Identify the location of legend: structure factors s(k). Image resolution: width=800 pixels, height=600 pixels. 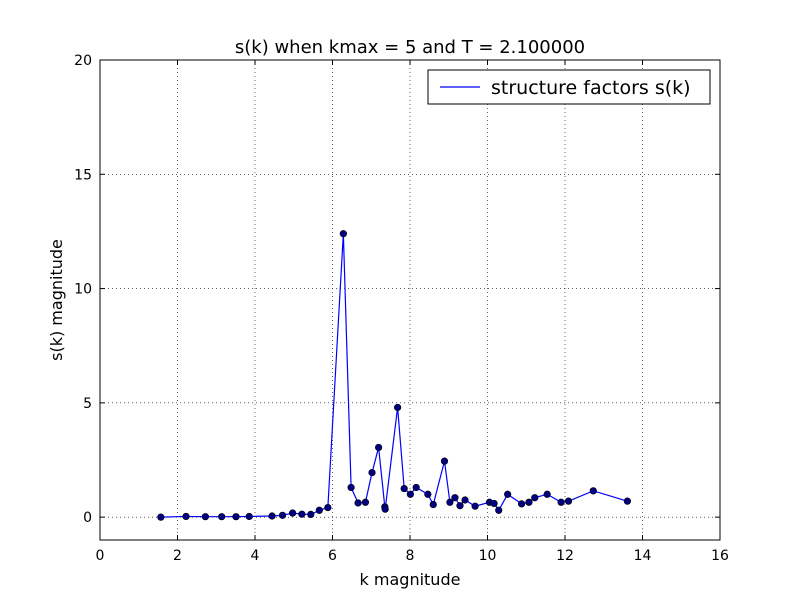
(569, 87).